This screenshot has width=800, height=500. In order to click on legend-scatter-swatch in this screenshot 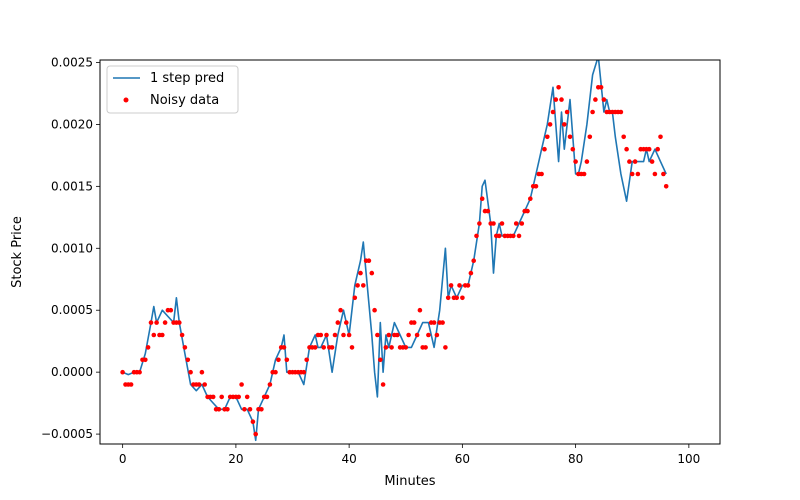, I will do `click(126, 100)`.